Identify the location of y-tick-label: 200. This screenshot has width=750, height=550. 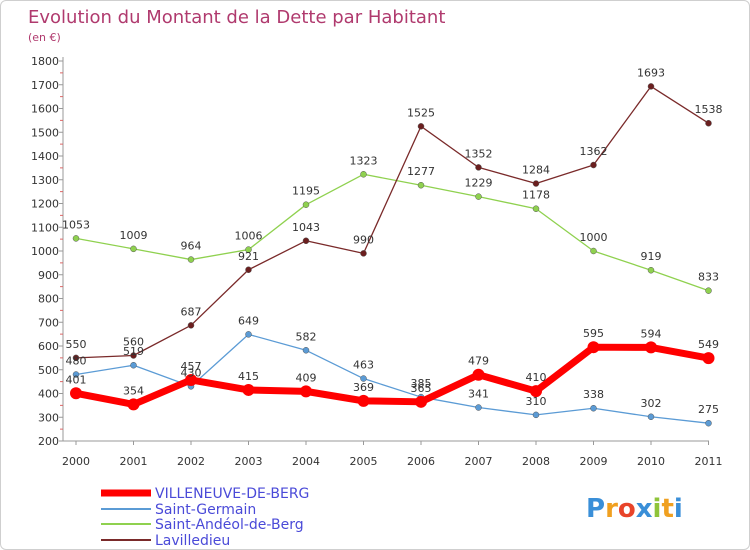
(48, 441).